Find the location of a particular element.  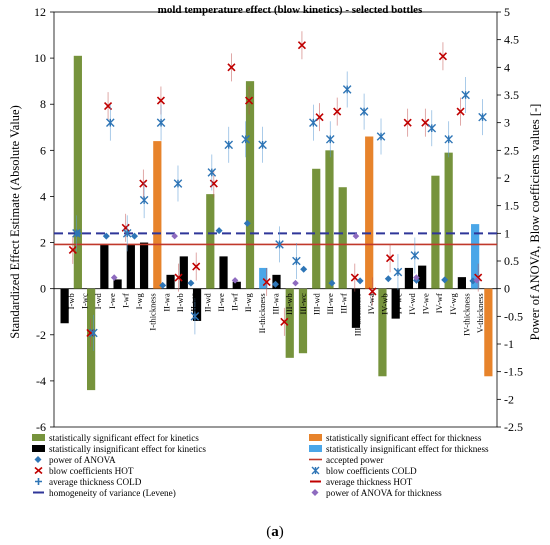

y2-tick-label: 2.5 is located at coordinates (511, 150).